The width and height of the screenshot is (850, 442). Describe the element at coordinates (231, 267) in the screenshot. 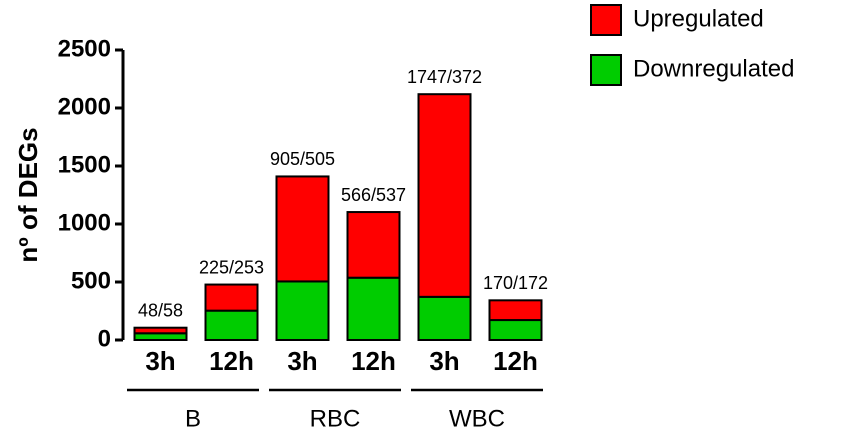

I see `bar-label: 225/253` at that location.